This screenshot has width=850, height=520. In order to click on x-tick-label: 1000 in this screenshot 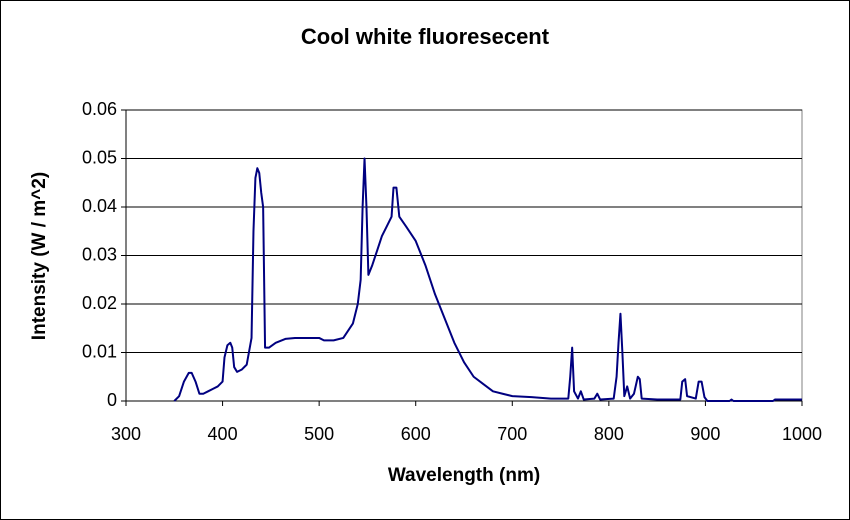, I will do `click(802, 434)`.